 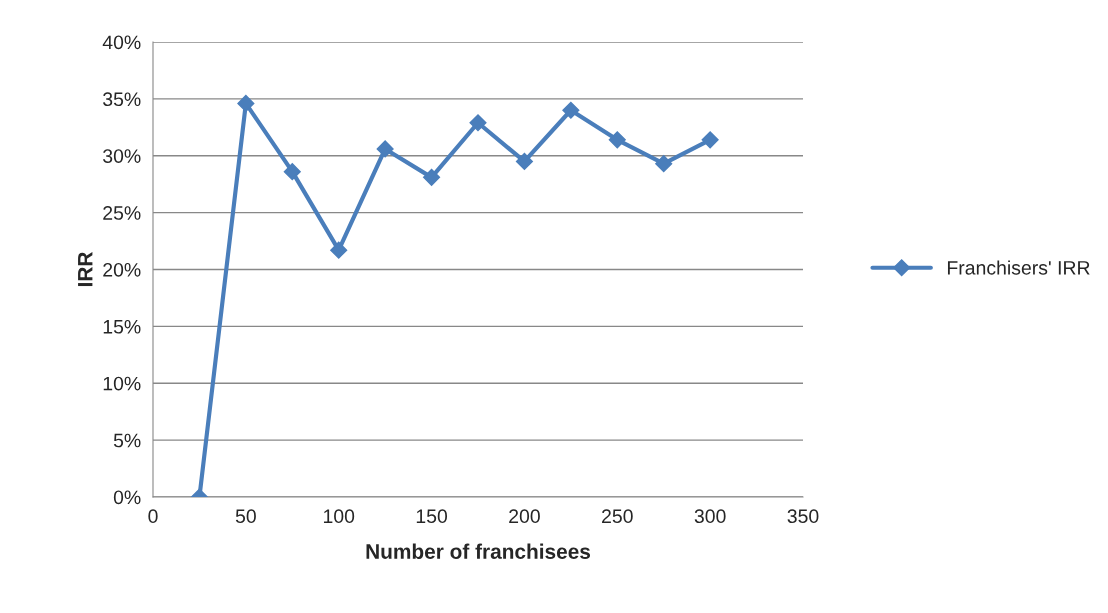 What do you see at coordinates (122, 99) in the screenshot?
I see `y-tick-label: 35%` at bounding box center [122, 99].